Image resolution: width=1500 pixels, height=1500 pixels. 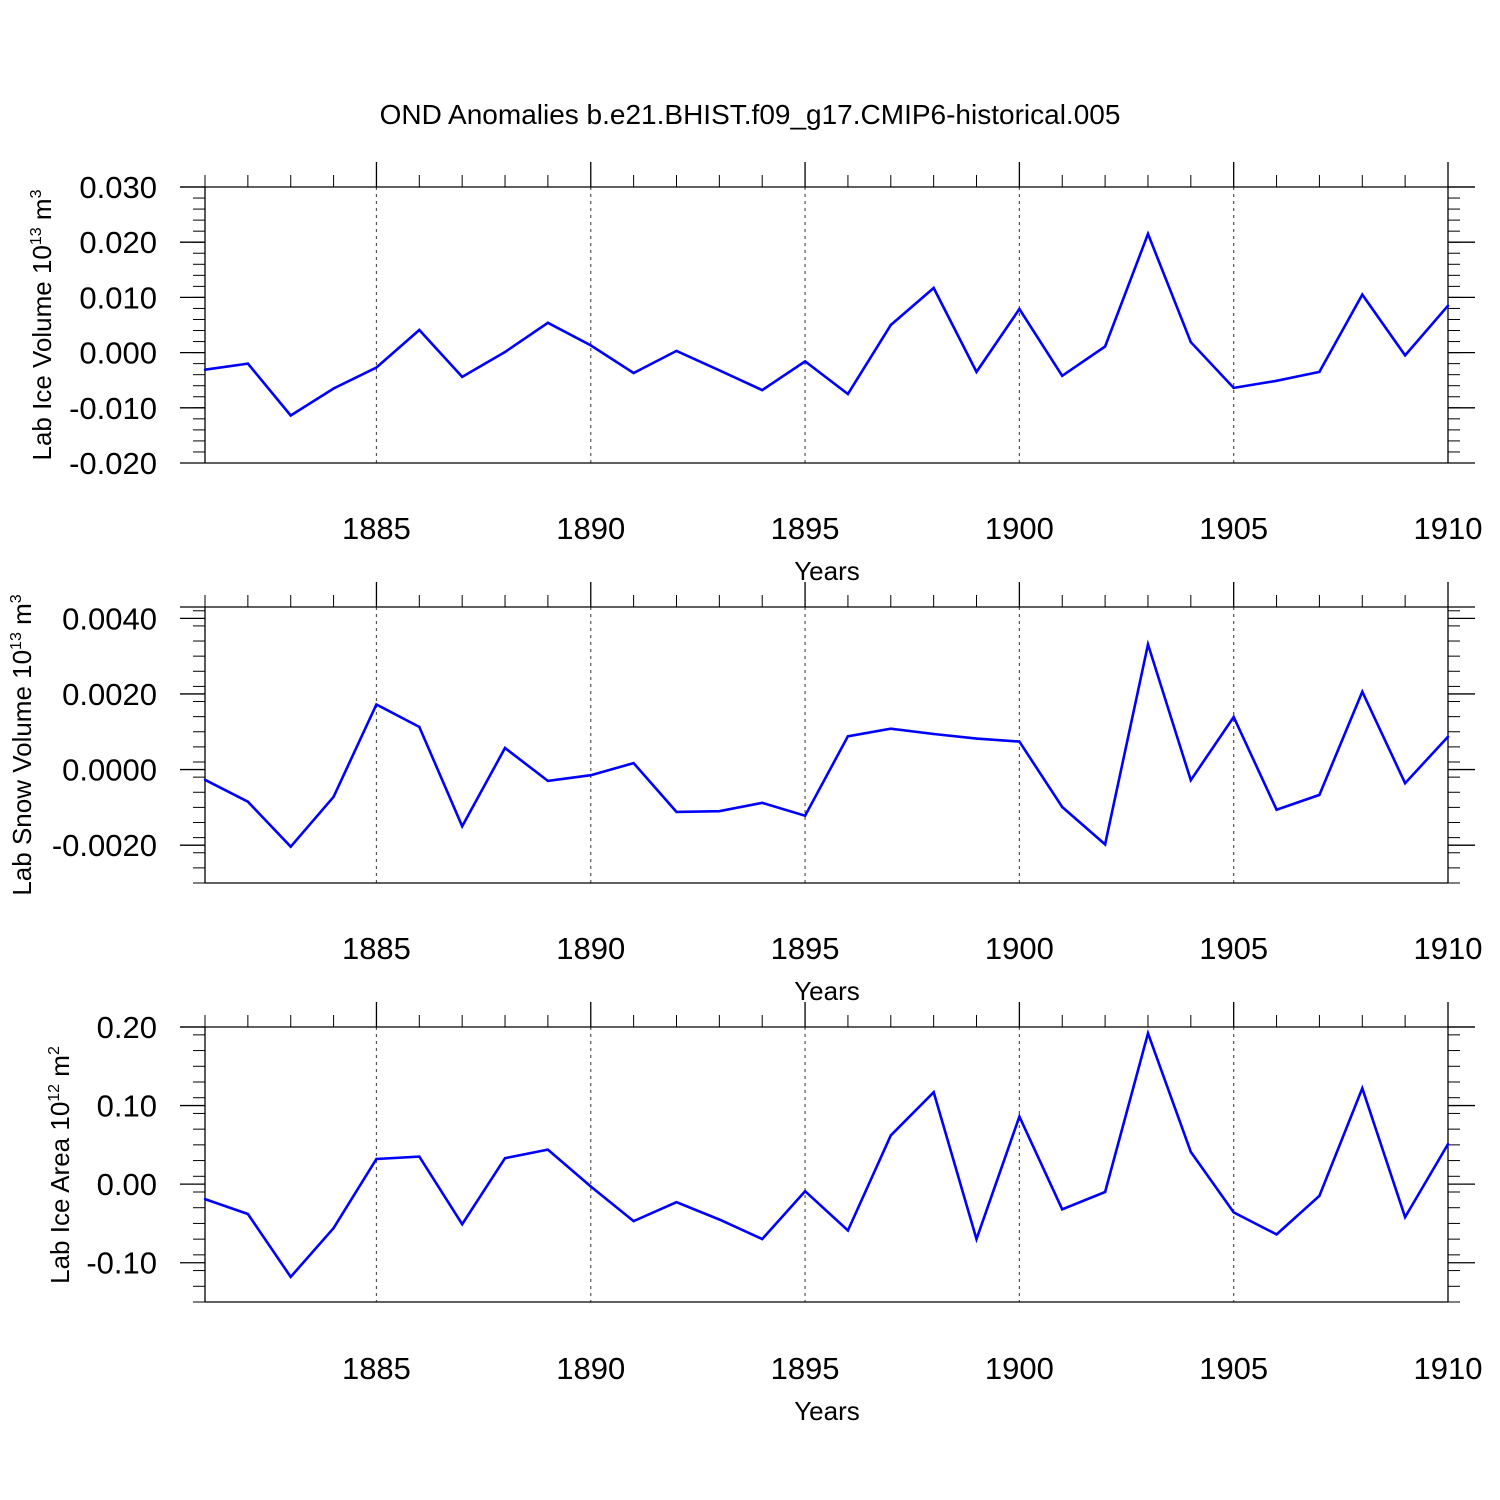 I want to click on y-tick-label: 0.10, so click(x=127, y=1106).